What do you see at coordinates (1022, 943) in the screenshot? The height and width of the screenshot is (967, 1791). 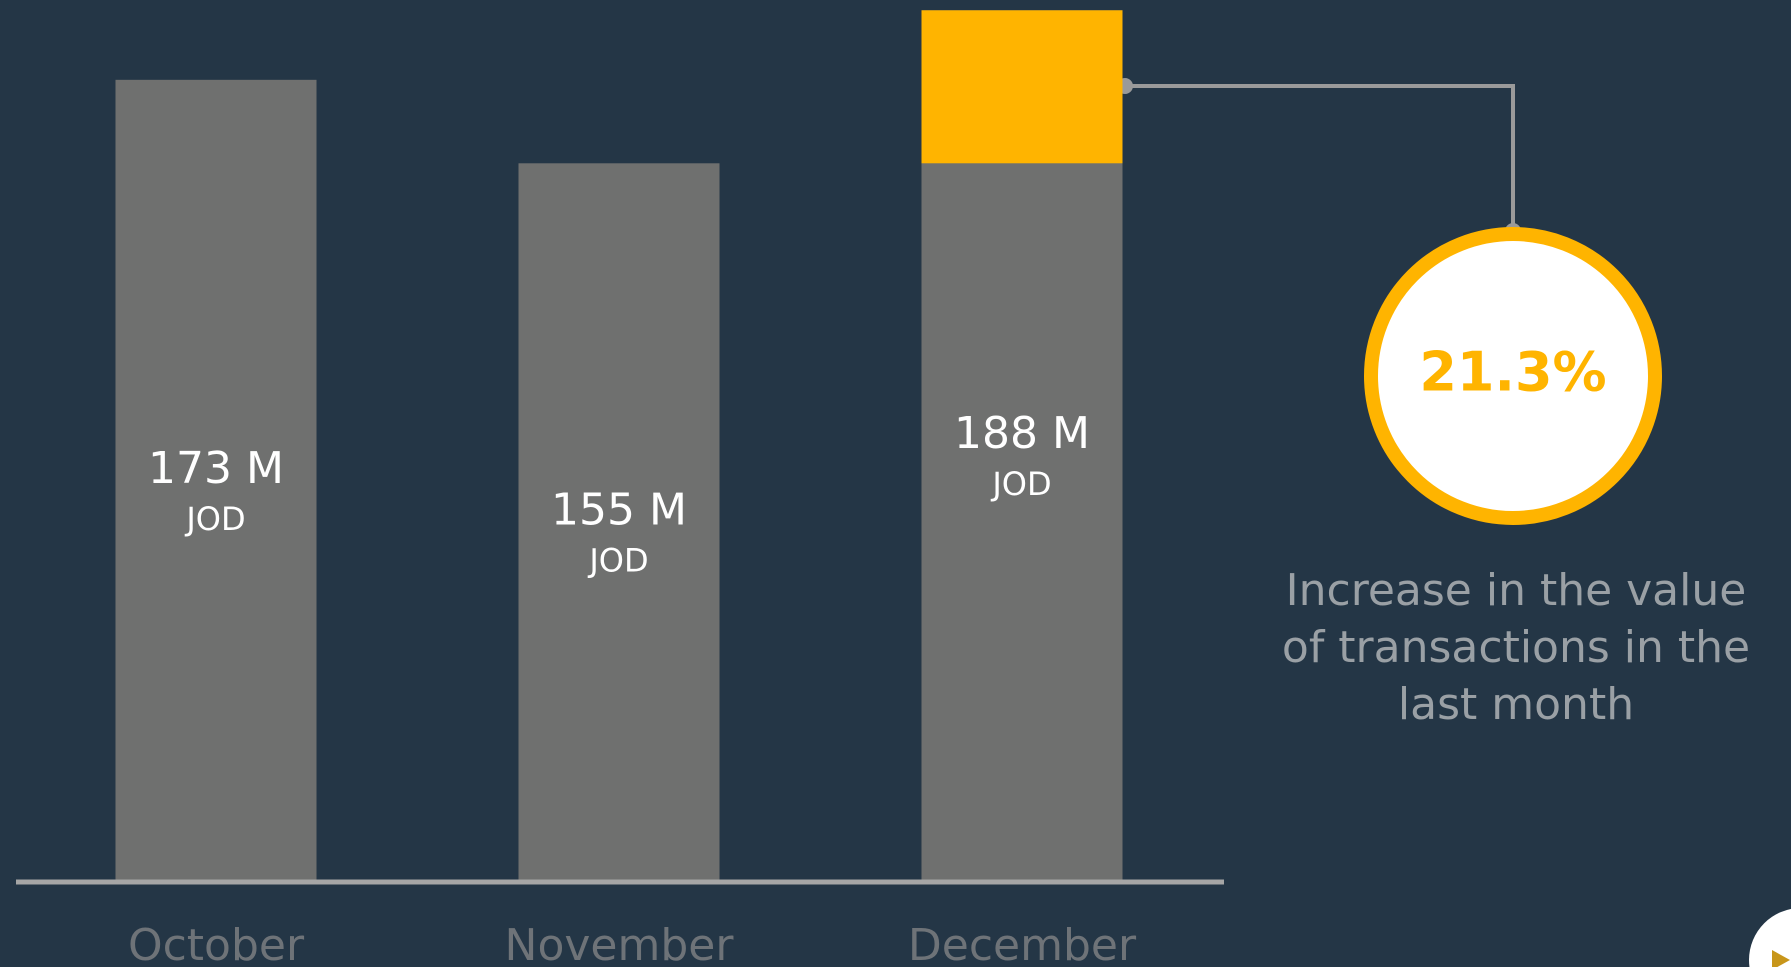 I see `x-tick-label: December` at bounding box center [1022, 943].